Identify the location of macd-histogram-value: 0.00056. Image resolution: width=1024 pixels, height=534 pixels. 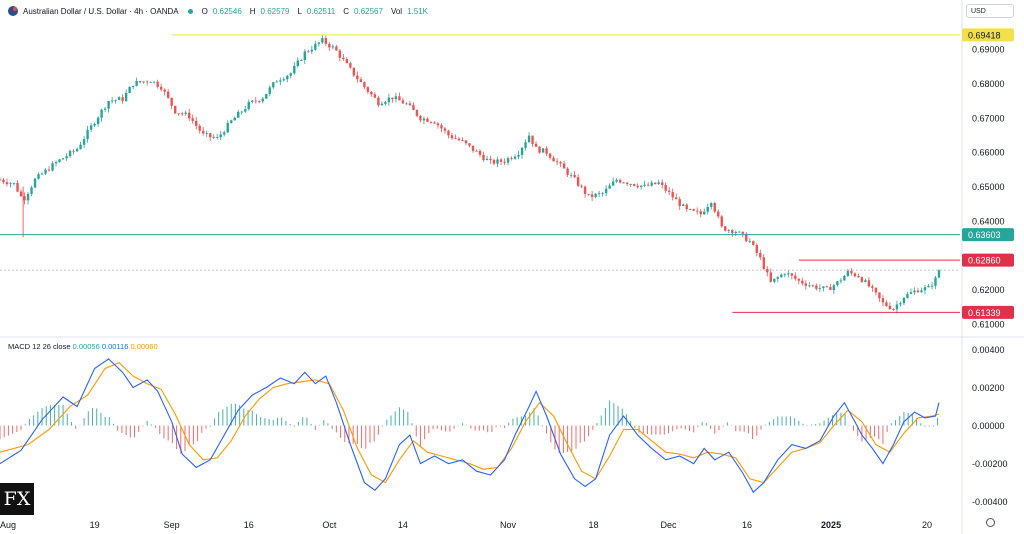
(86, 346).